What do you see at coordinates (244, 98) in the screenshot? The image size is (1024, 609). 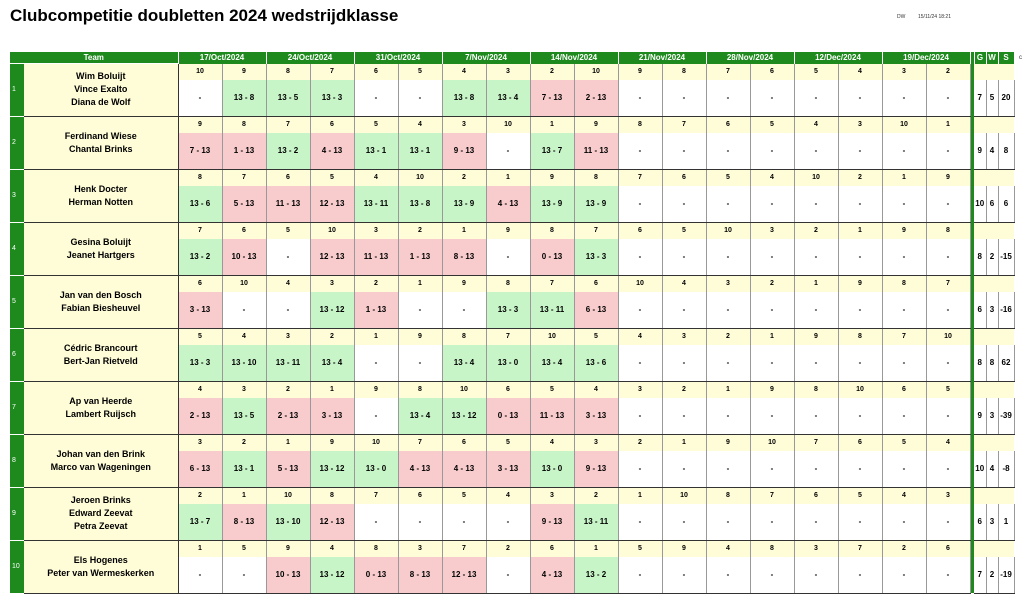 I see `score-cell: 13 - 8` at bounding box center [244, 98].